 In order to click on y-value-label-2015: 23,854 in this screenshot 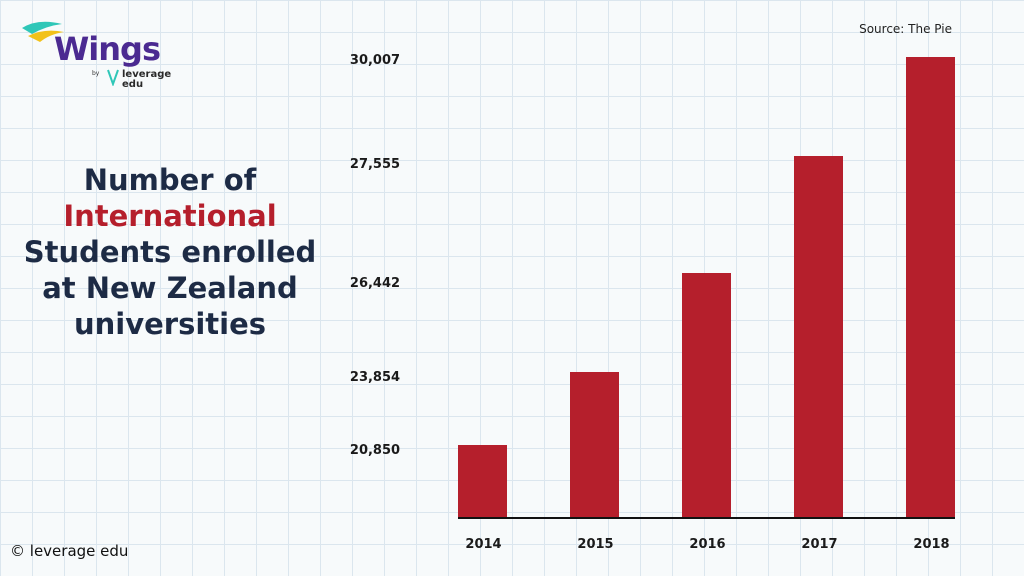, I will do `click(375, 377)`.